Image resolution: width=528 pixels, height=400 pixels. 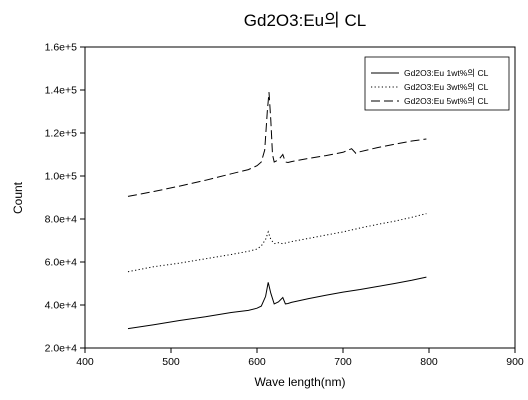 What do you see at coordinates (61, 349) in the screenshot?
I see `y-tick-label: 2.0e+4` at bounding box center [61, 349].